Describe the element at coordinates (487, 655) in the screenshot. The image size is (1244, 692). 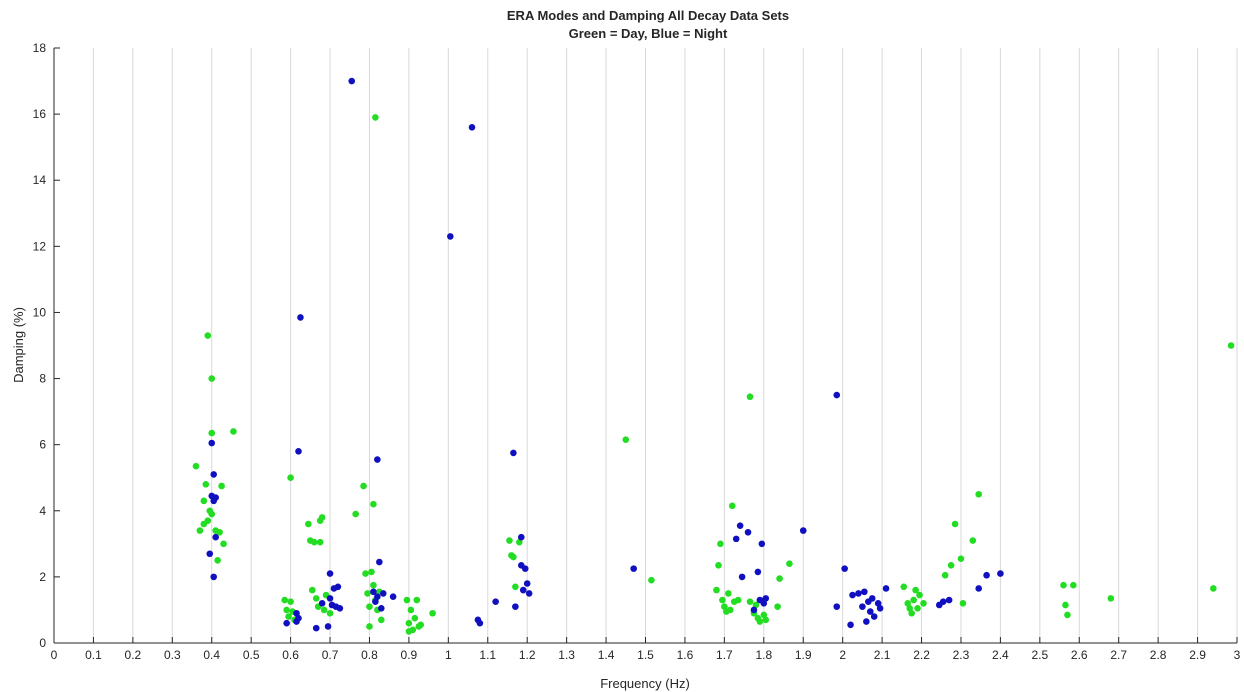
I see `x-tick-label: 1.1` at that location.